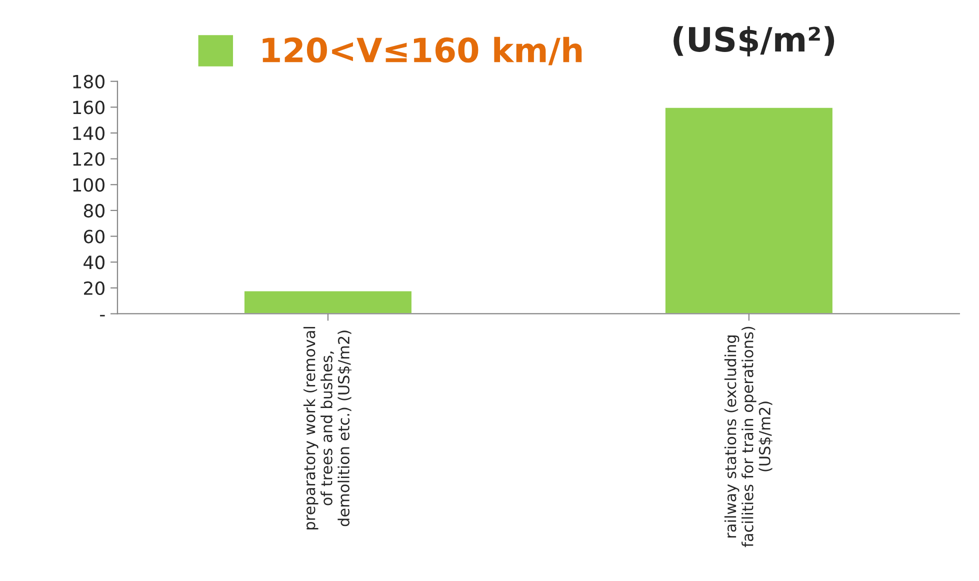 Image resolution: width=979 pixels, height=581 pixels. What do you see at coordinates (94, 263) in the screenshot?
I see `y-tick-label: 40` at bounding box center [94, 263].